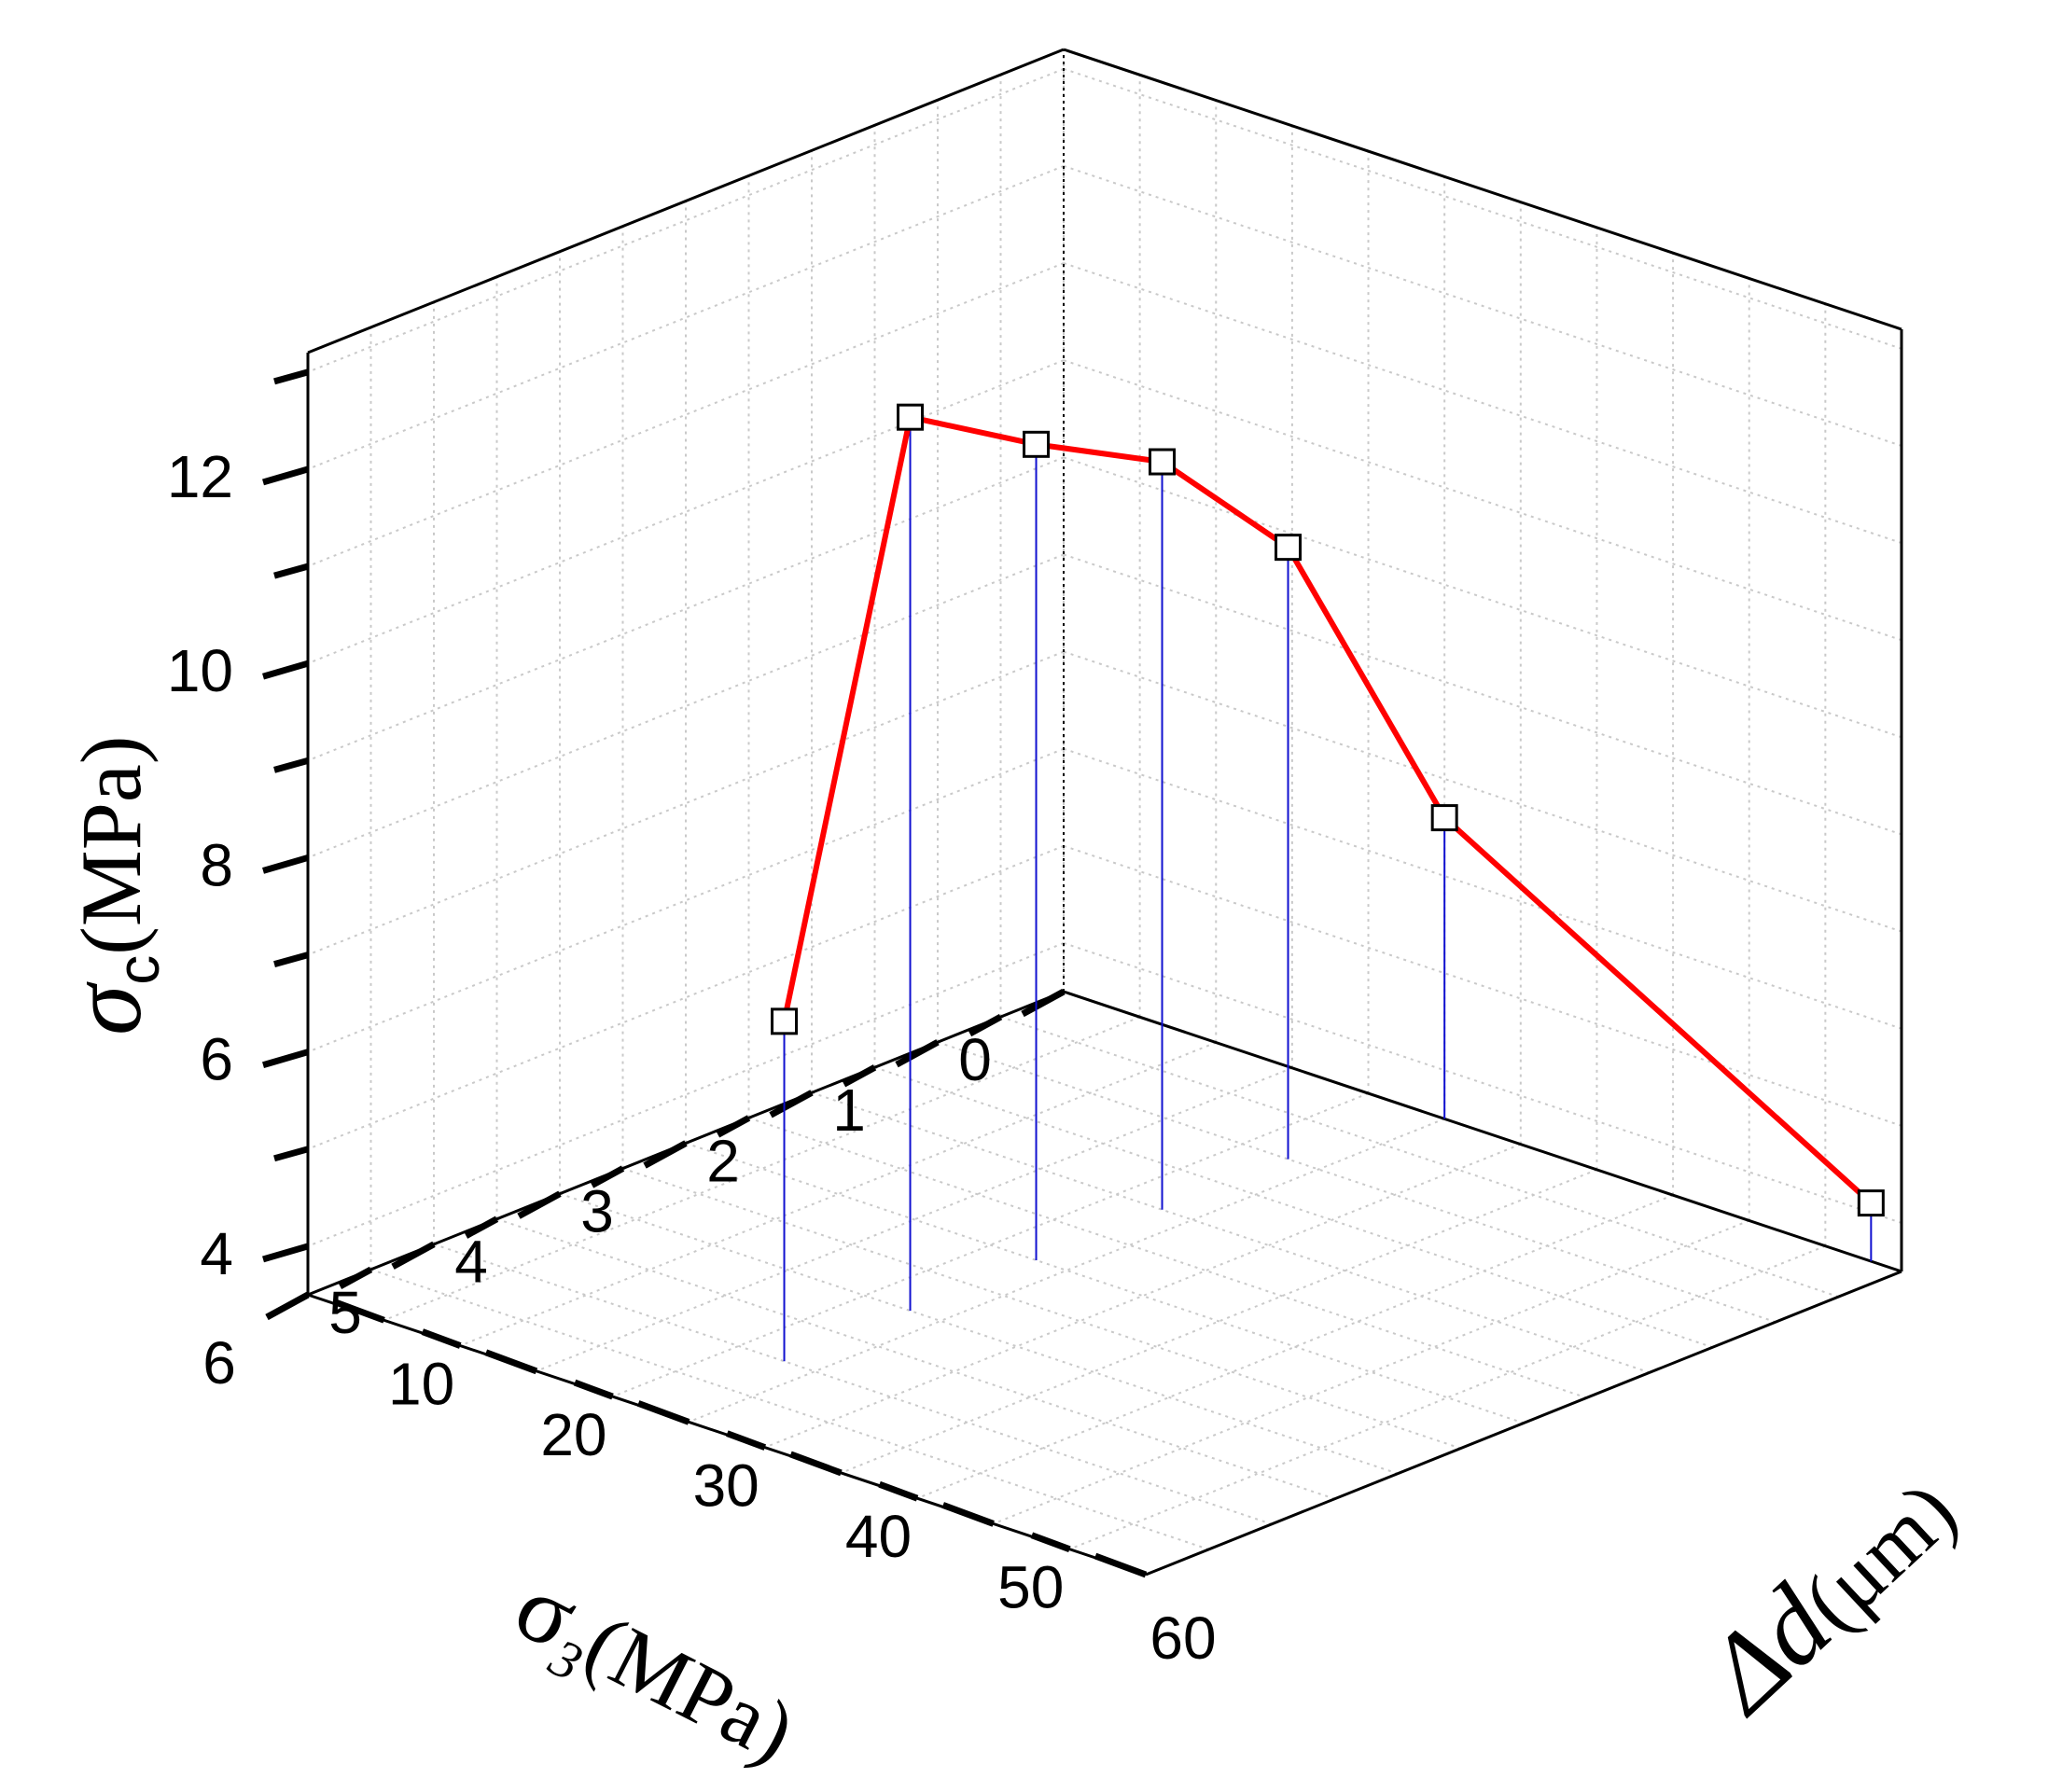 The height and width of the screenshot is (1792, 2062). What do you see at coordinates (654, 1671) in the screenshot?
I see `x-axis-title: σ3(MPa)` at bounding box center [654, 1671].